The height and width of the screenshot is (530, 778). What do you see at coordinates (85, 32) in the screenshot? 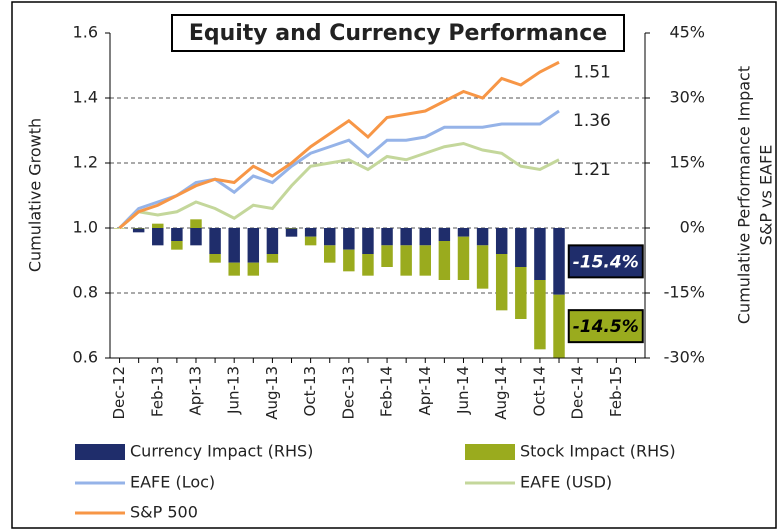
I see `y-tick-label: 1.6` at bounding box center [85, 32].